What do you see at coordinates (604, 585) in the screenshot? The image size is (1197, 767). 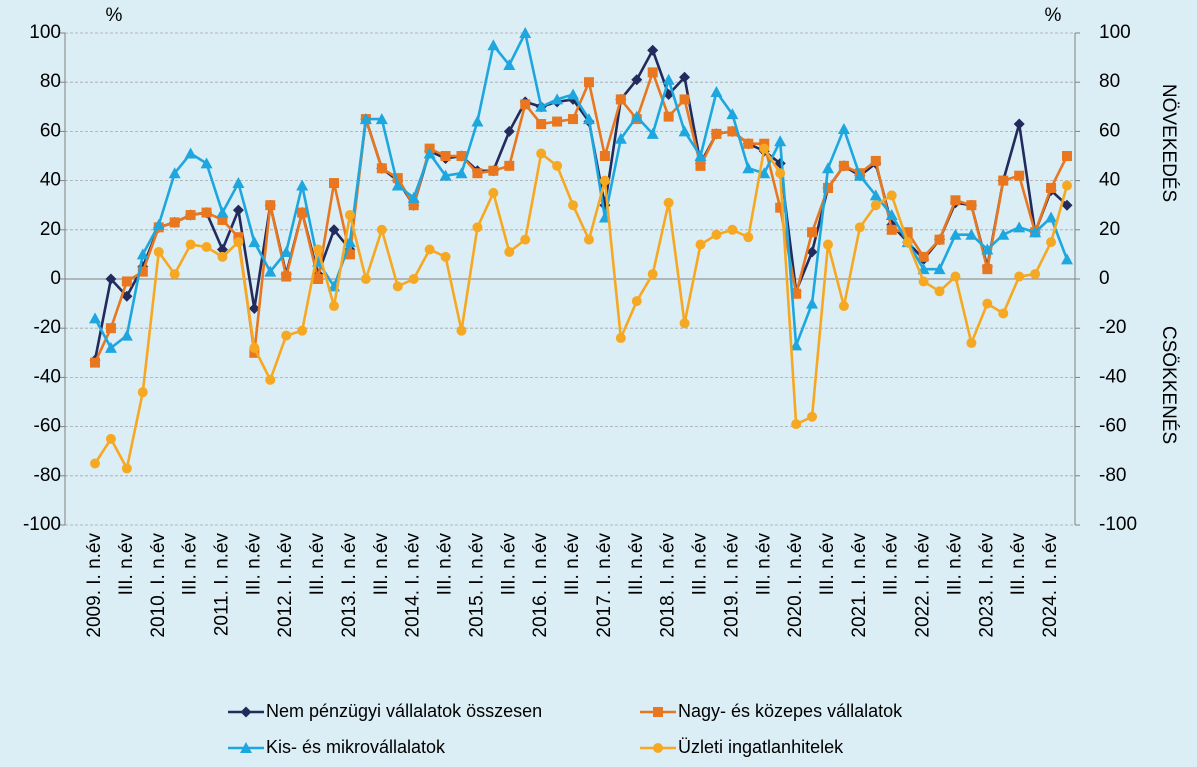 I see `x-tick-label: 2017. I. n.év` at bounding box center [604, 585].